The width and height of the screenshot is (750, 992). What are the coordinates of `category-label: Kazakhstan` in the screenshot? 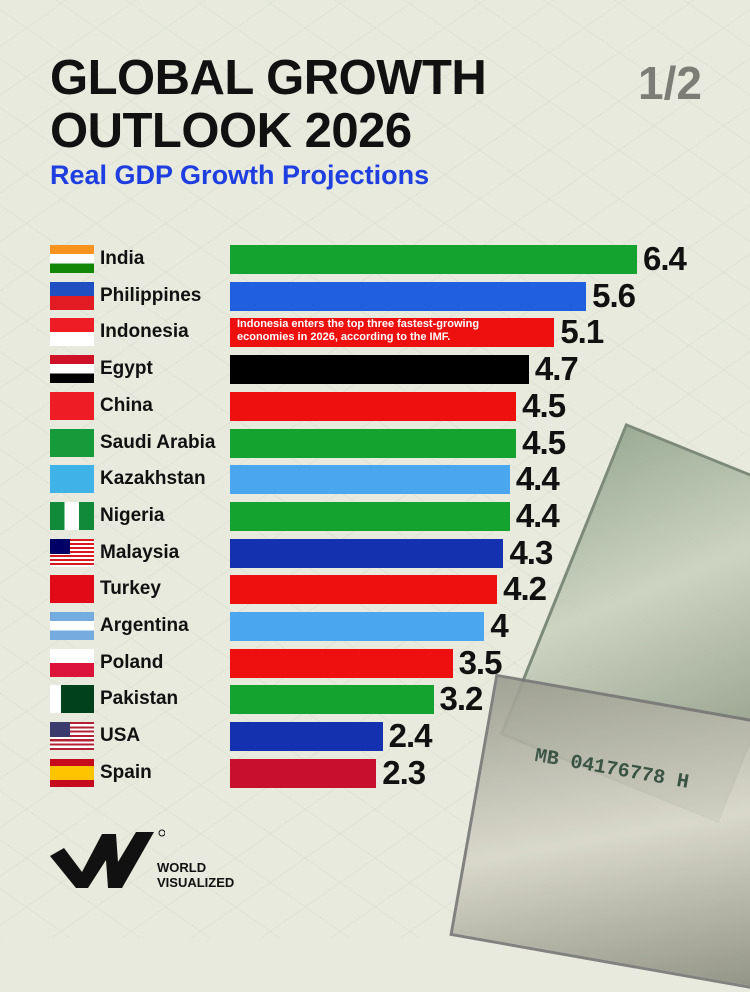 It's located at (153, 479).